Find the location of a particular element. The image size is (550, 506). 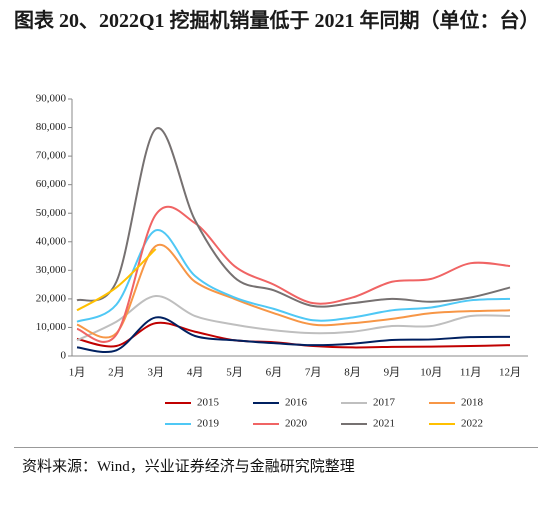

x-tick-label: 4月 is located at coordinates (195, 373).